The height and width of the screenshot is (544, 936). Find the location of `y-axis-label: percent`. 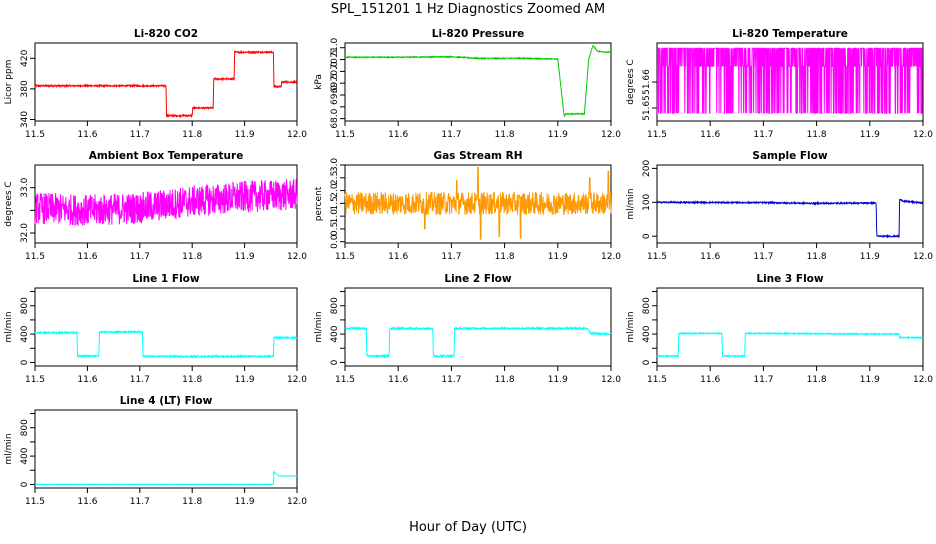

y-axis-label: percent is located at coordinates (319, 203).